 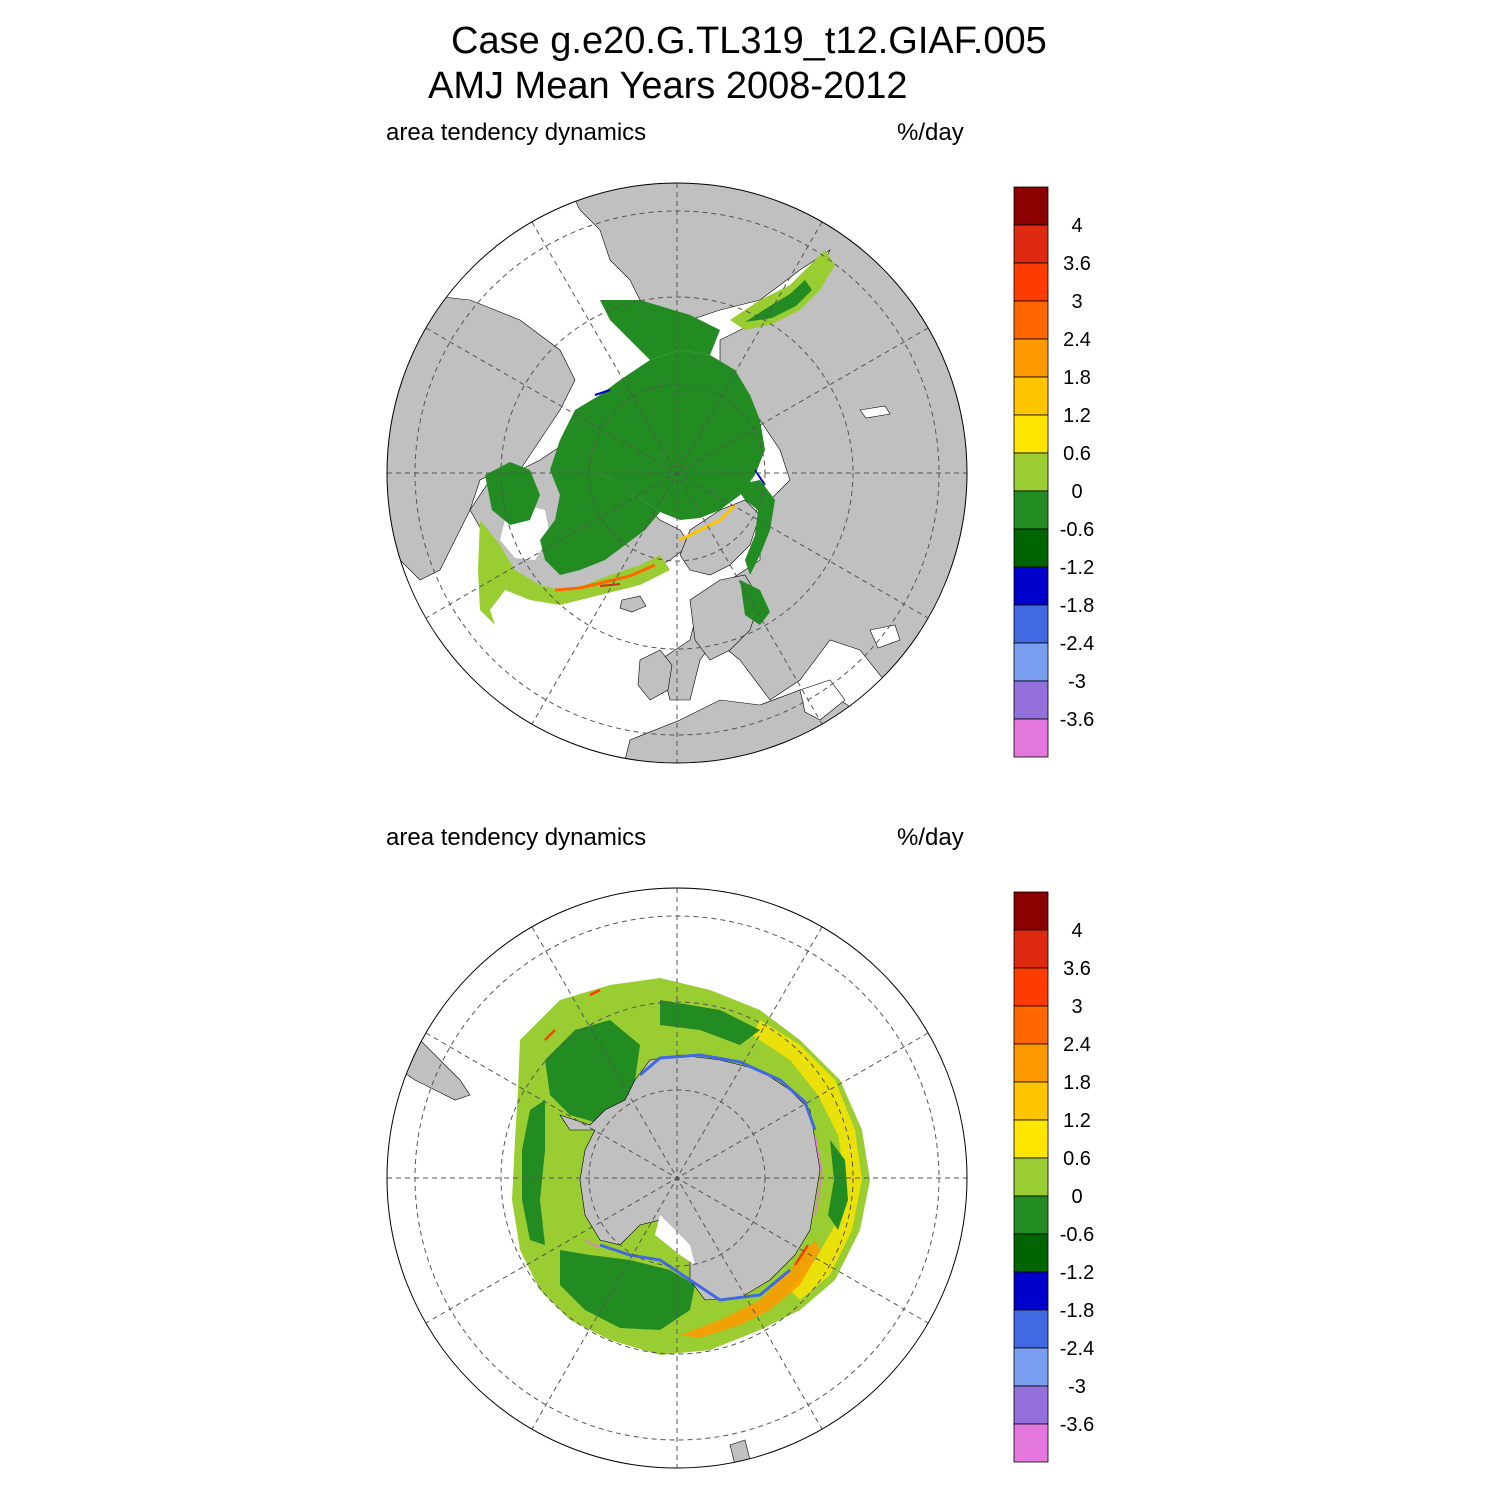 I want to click on antarctic-colorbar-tick-label: -3, so click(x=1077, y=1387).